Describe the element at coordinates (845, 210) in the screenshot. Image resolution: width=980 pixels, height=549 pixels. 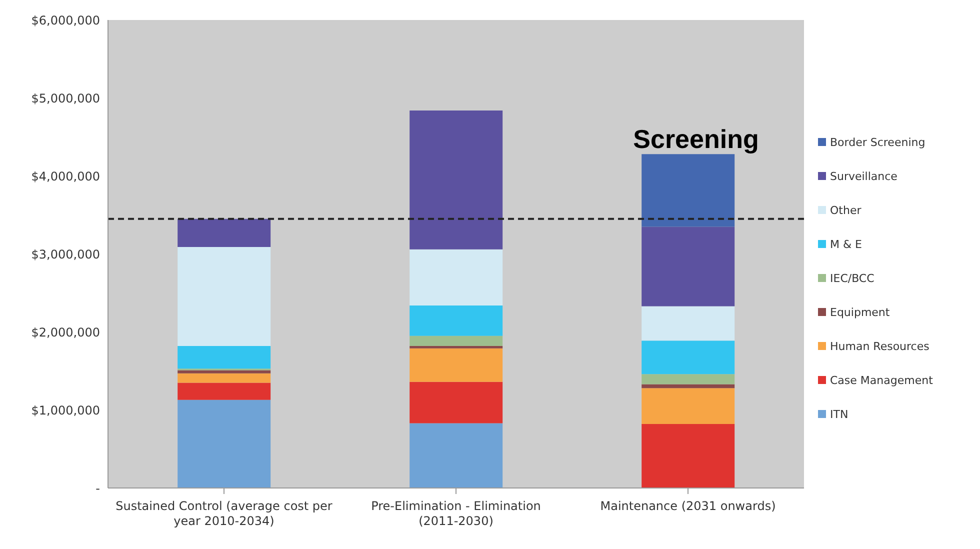
I see `legend-label: Other` at that location.